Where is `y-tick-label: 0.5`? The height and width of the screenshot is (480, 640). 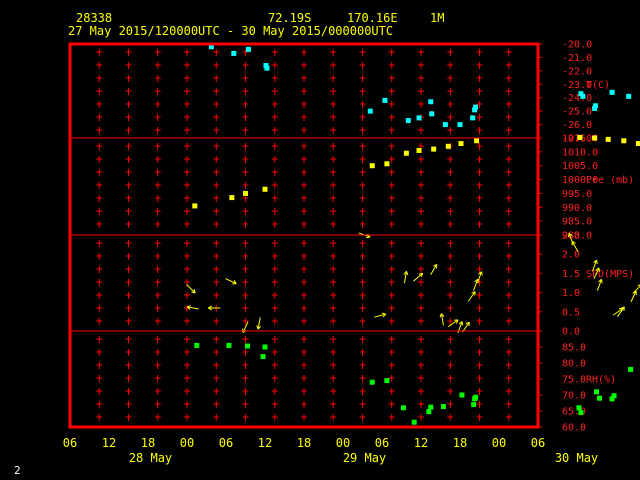 y-tick-label: 0.5 is located at coordinates (571, 312).